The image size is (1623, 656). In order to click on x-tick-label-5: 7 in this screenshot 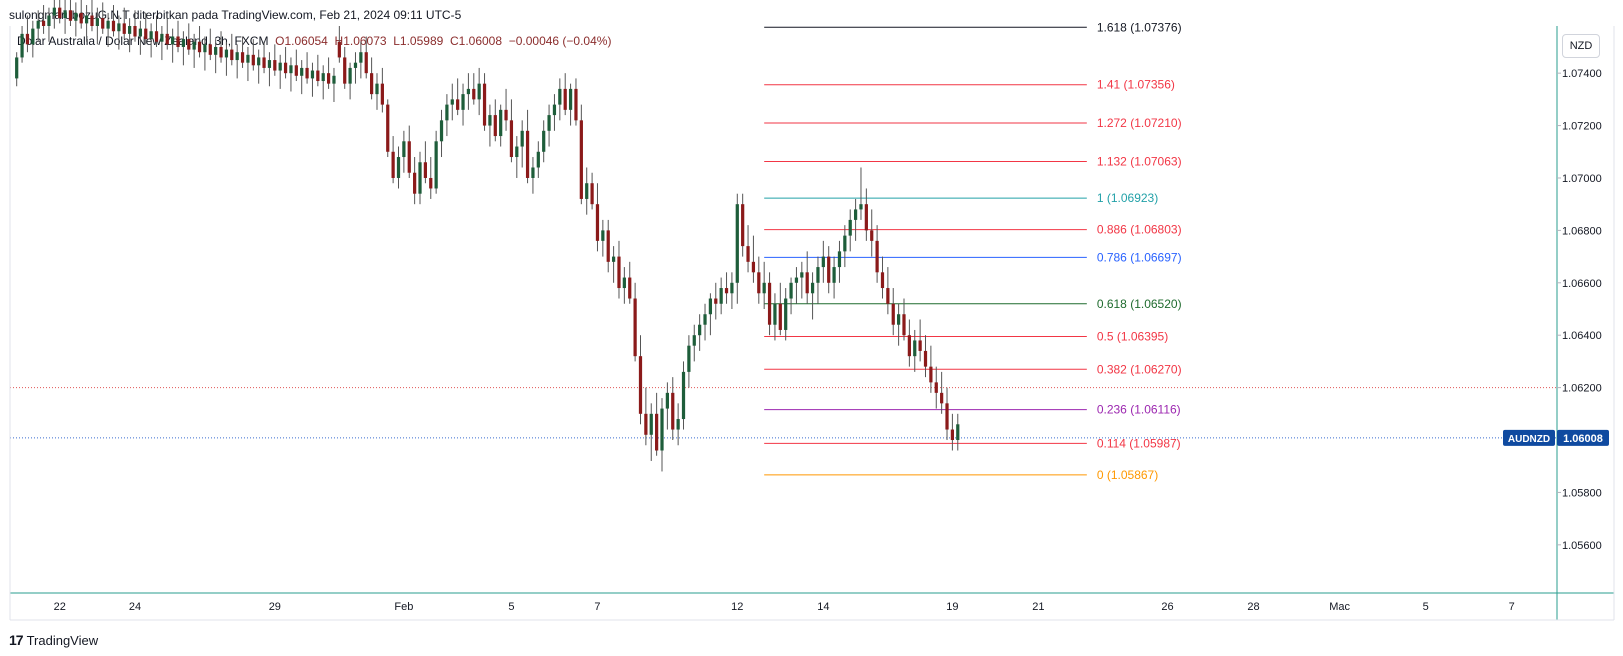, I will do `click(597, 607)`.